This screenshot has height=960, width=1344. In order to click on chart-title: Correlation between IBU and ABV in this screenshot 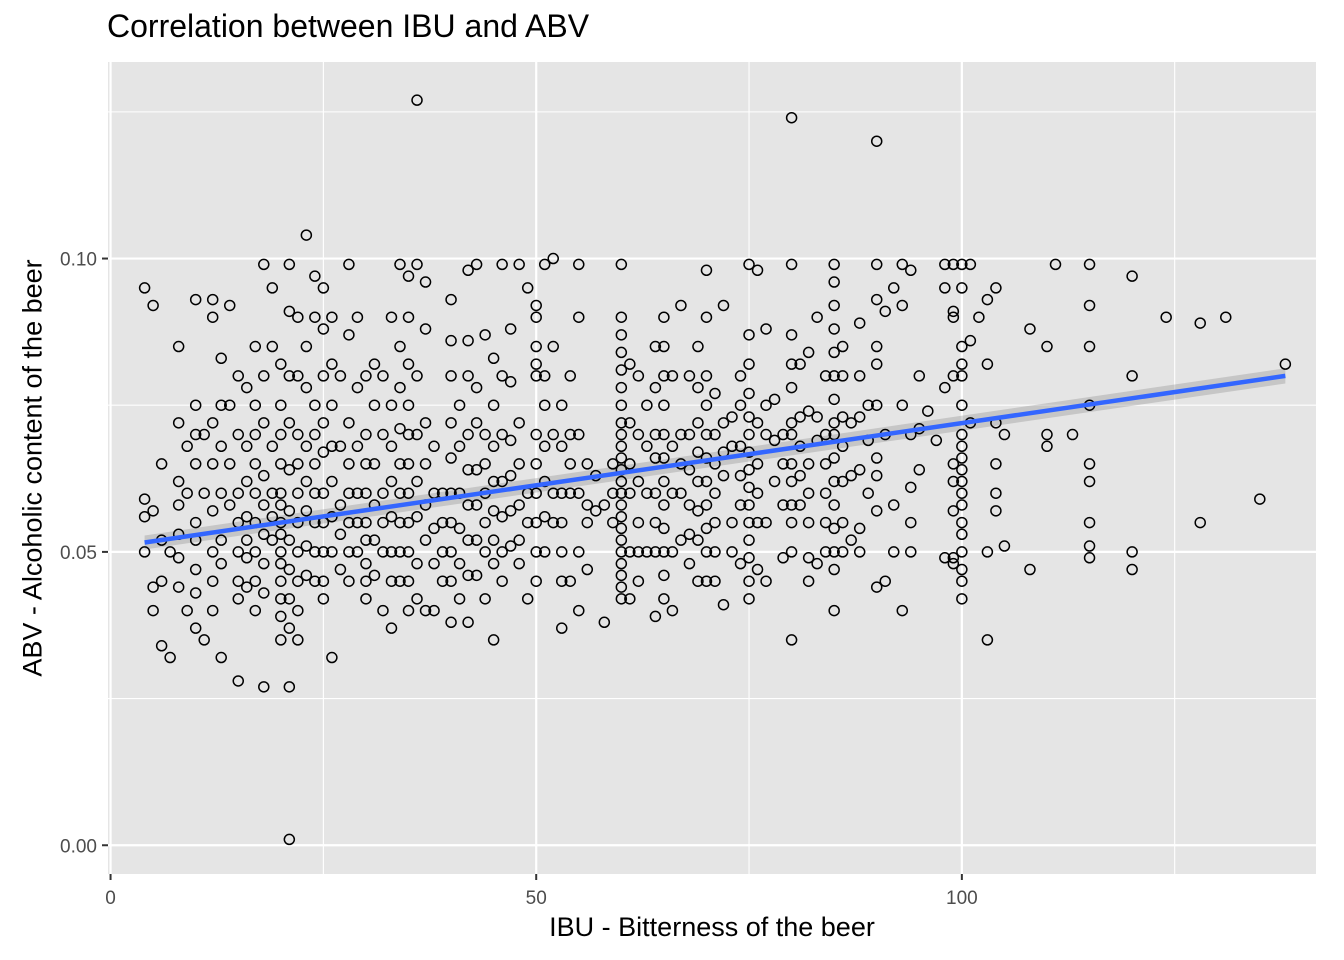, I will do `click(348, 26)`.